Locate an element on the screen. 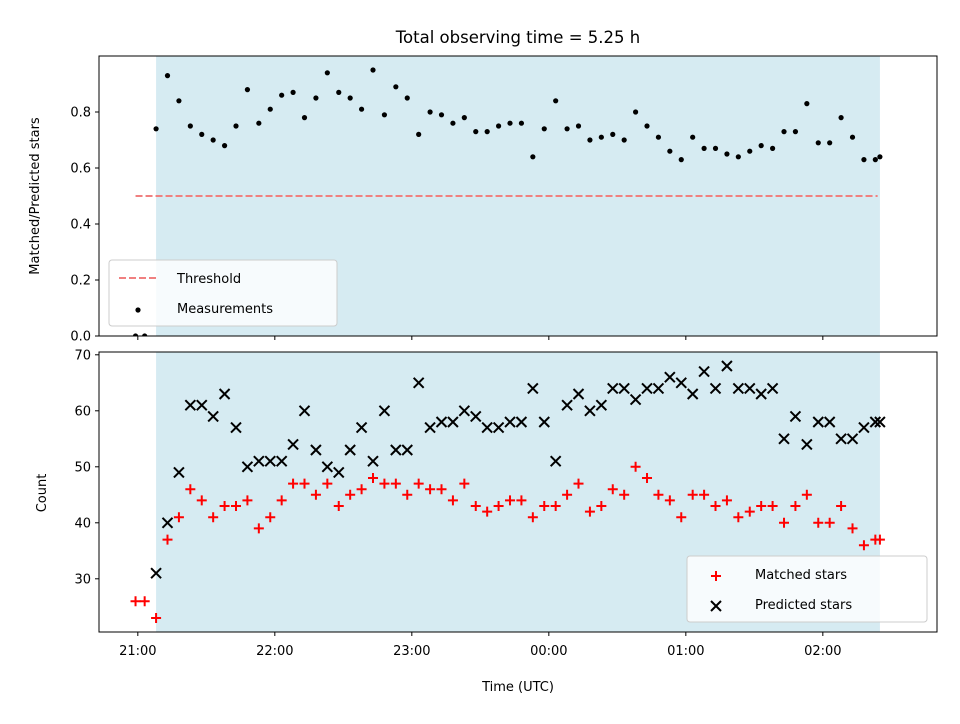 Image resolution: width=960 pixels, height=724 pixels. ratio-y-tick-label: 0.0 is located at coordinates (80, 337).